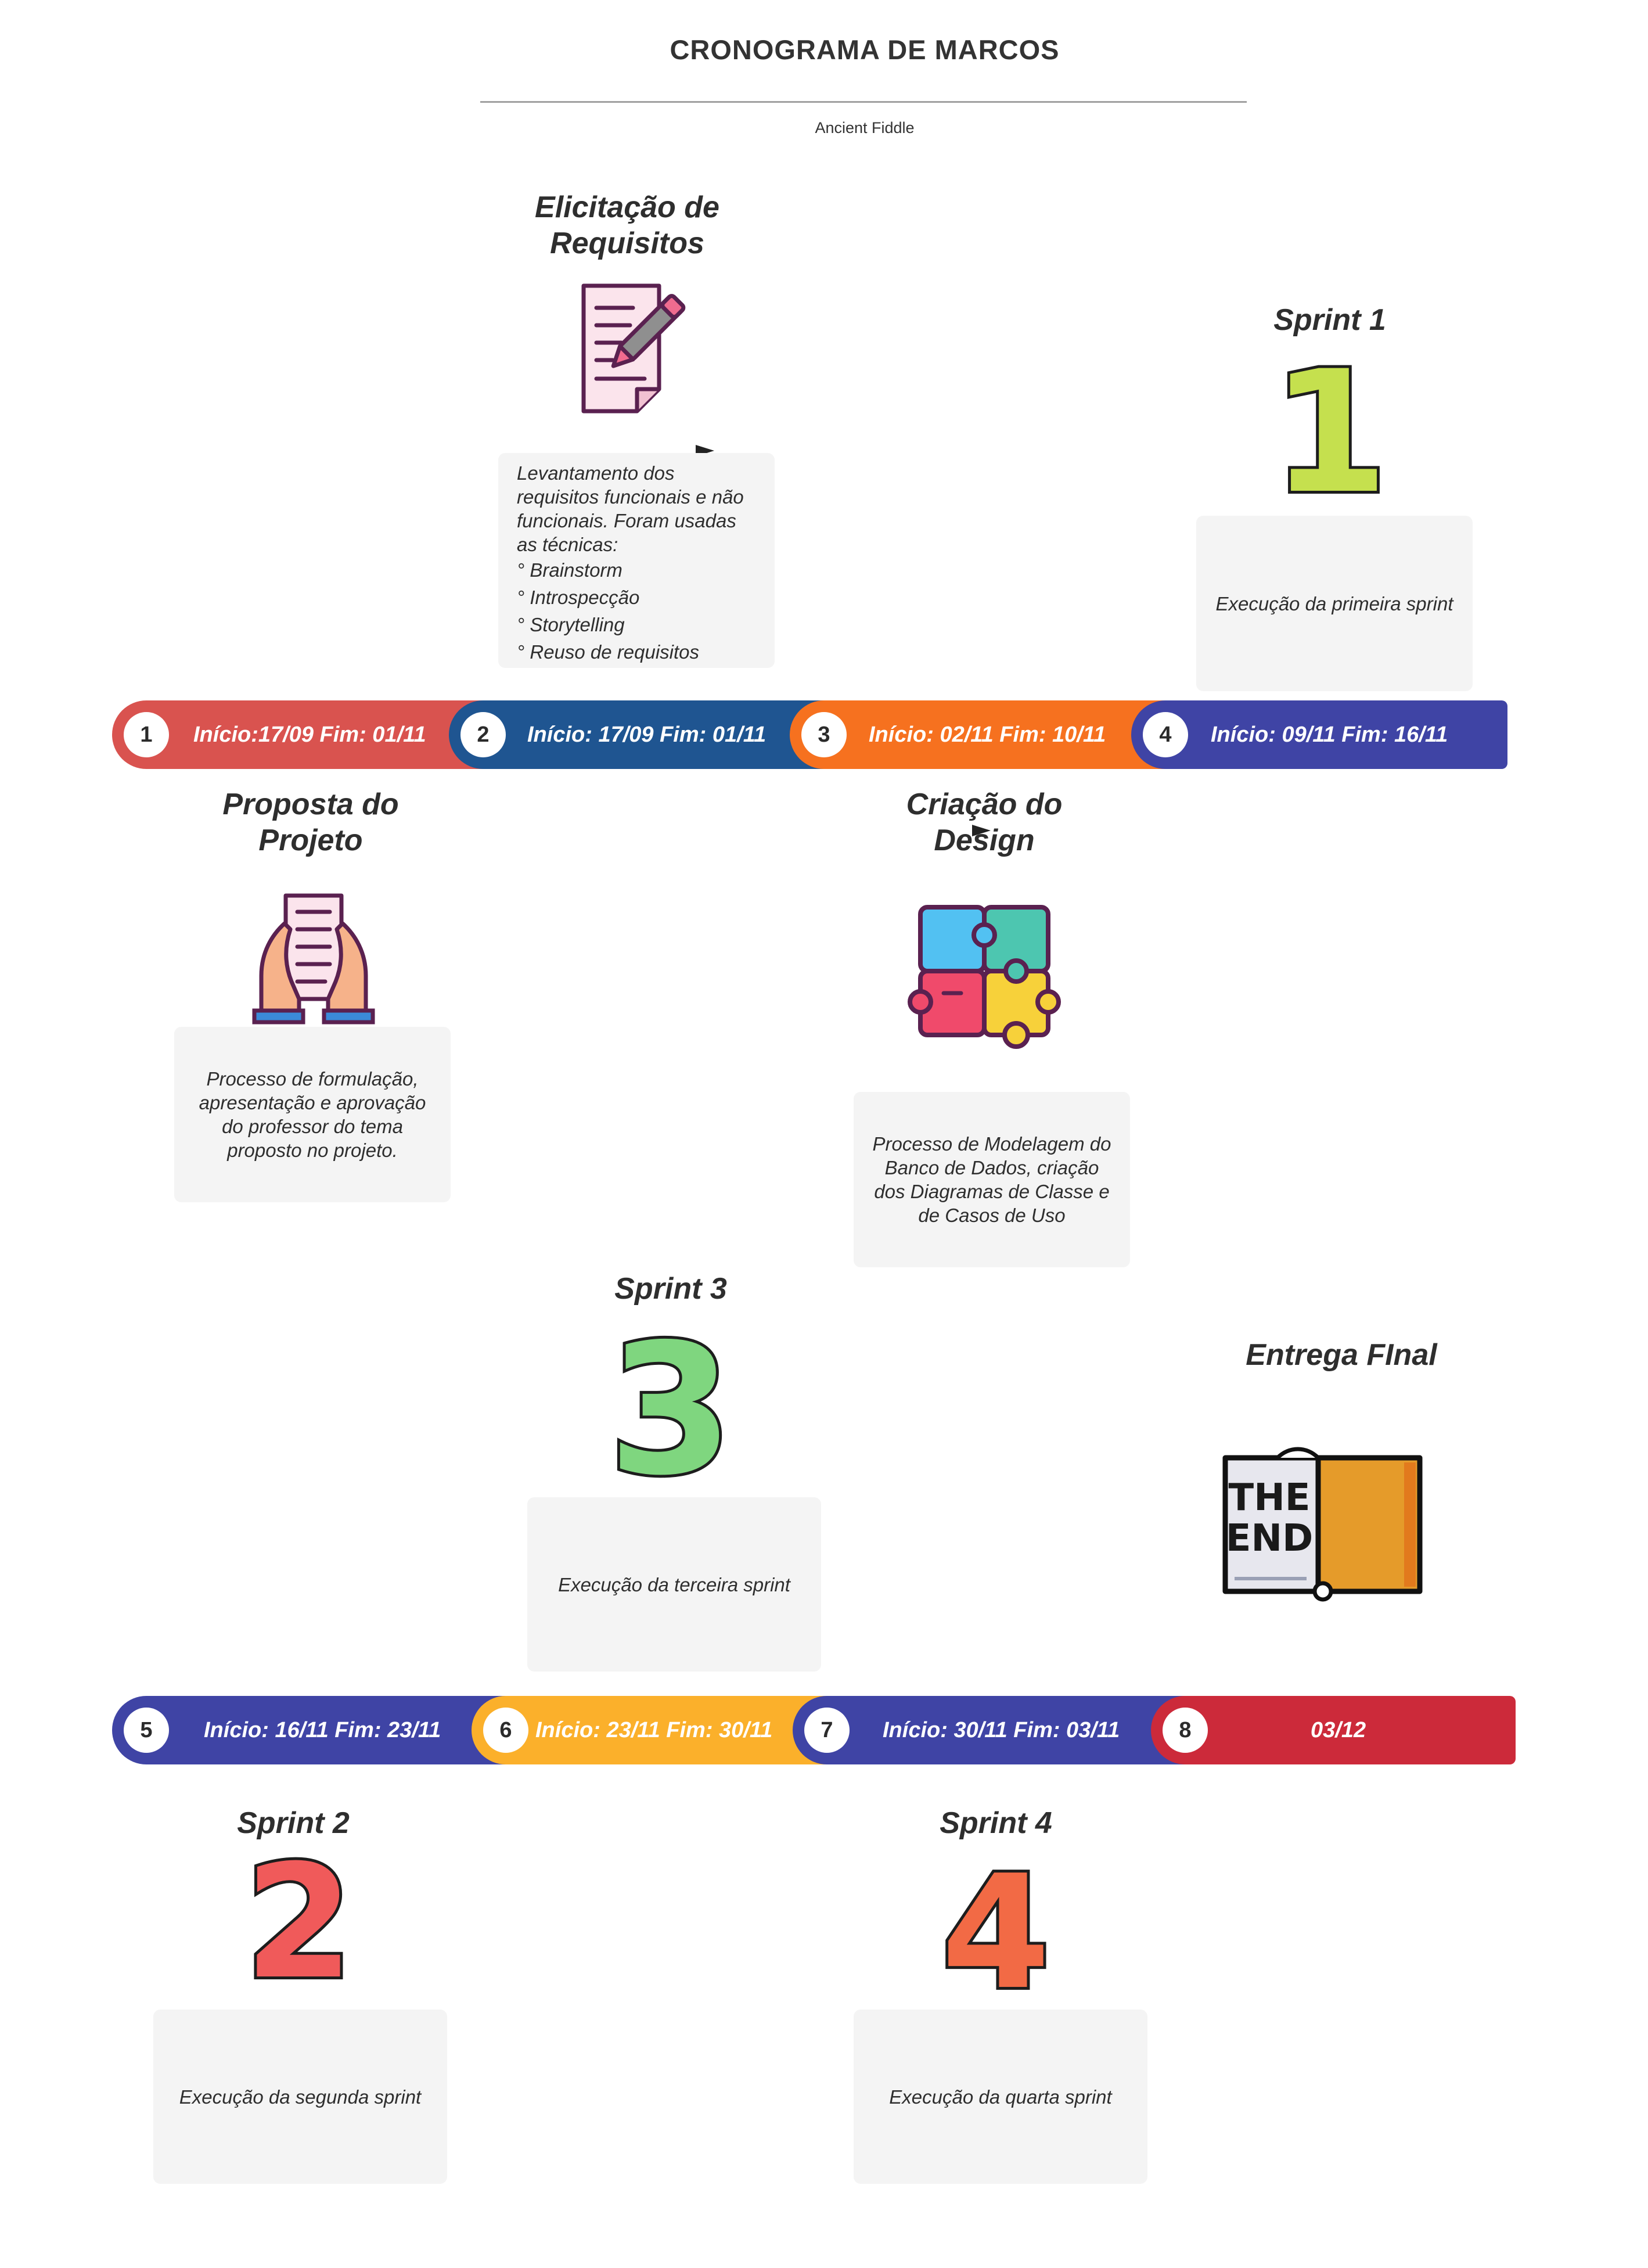  What do you see at coordinates (571, 624) in the screenshot?
I see `list-item: ° Storytelling` at bounding box center [571, 624].